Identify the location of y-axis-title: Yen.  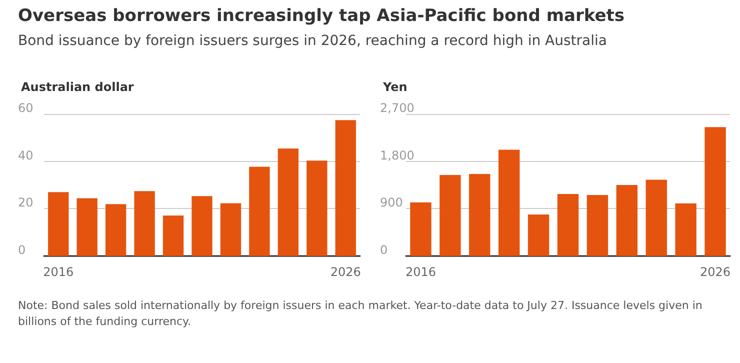
(395, 87).